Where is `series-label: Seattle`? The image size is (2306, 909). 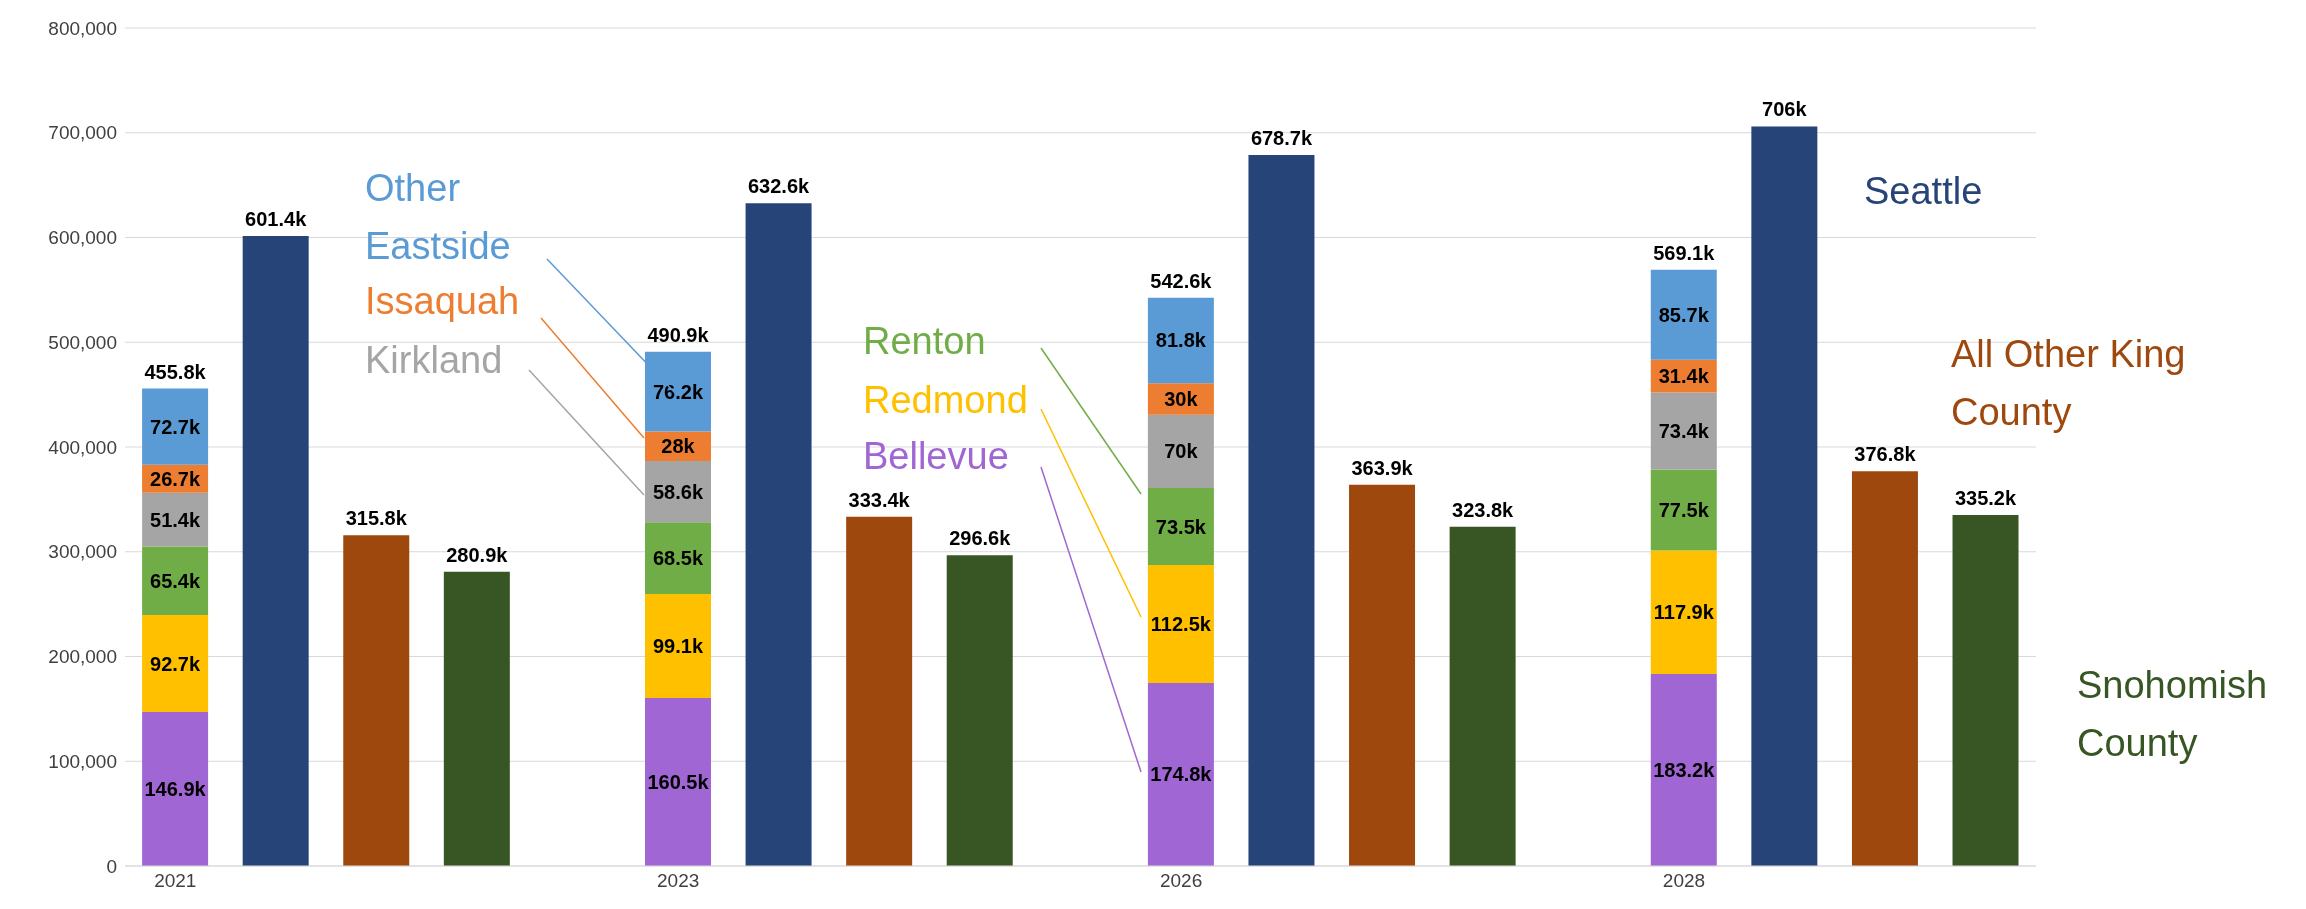
series-label: Seattle is located at coordinates (1924, 191).